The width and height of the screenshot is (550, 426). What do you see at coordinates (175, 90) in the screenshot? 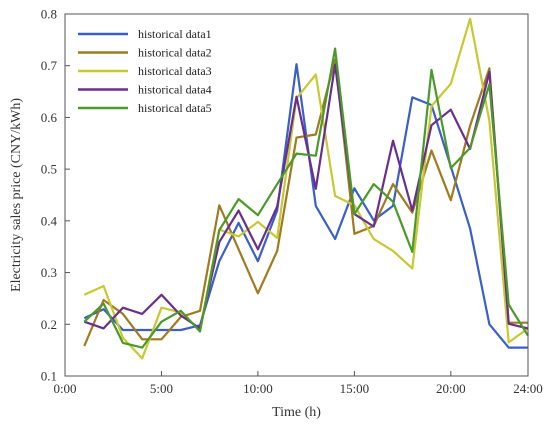
I see `legend-label-4: historical data4` at bounding box center [175, 90].